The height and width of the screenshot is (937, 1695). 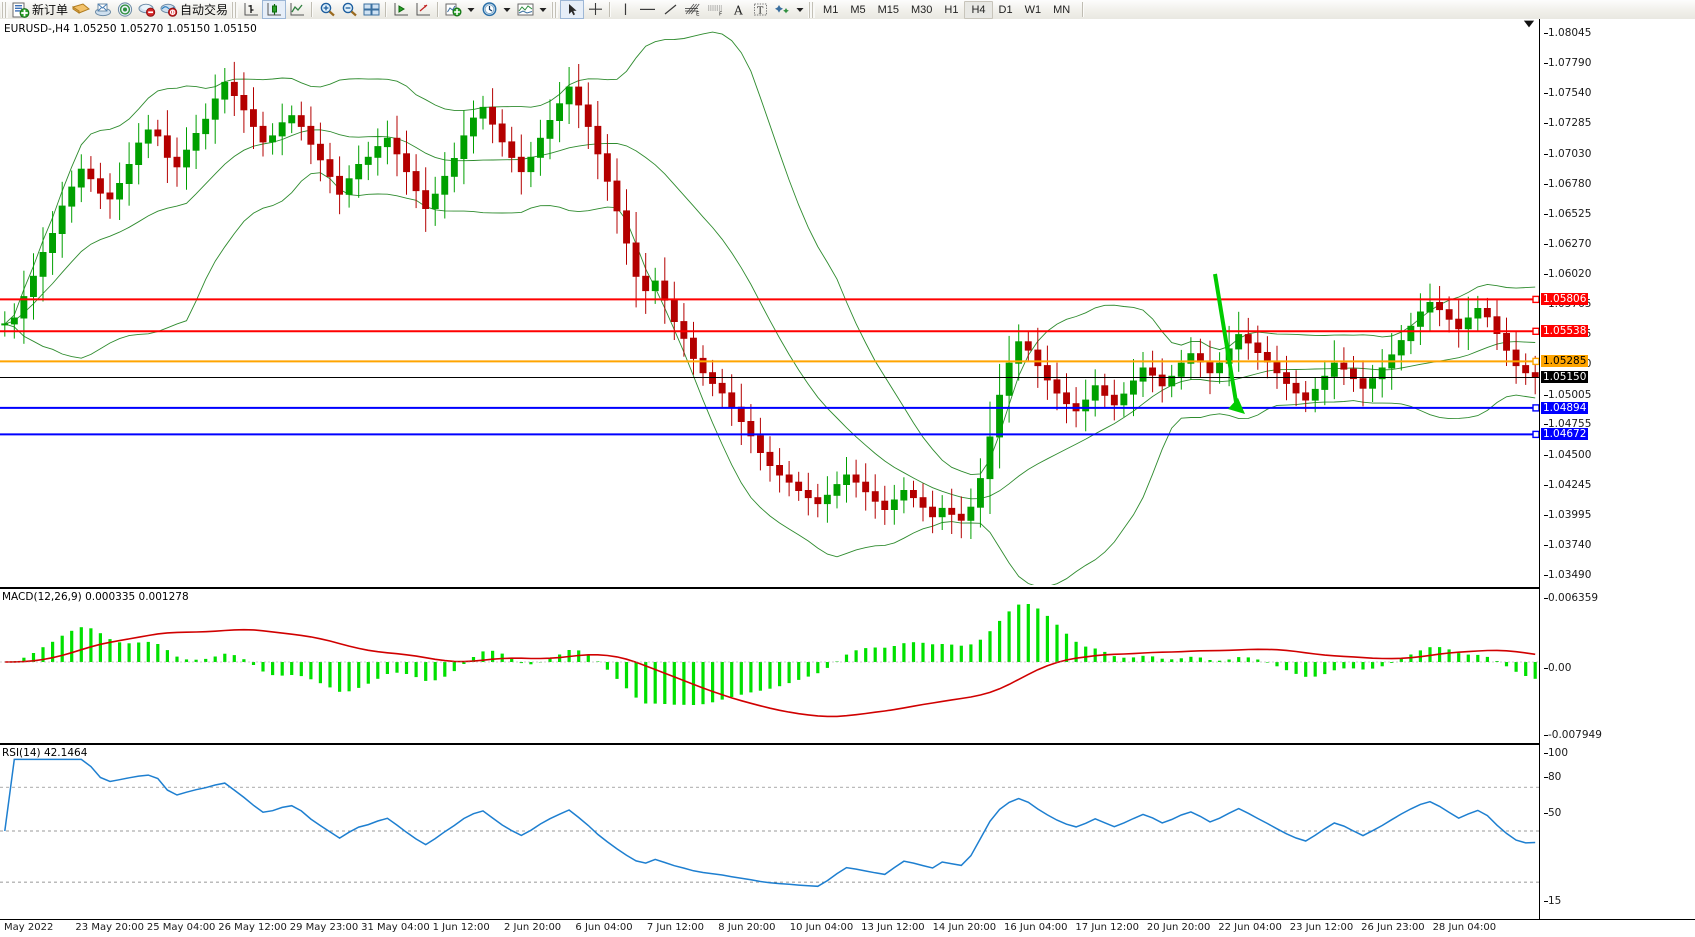 I want to click on price-tag-current-price: 1.05150, so click(x=1564, y=377).